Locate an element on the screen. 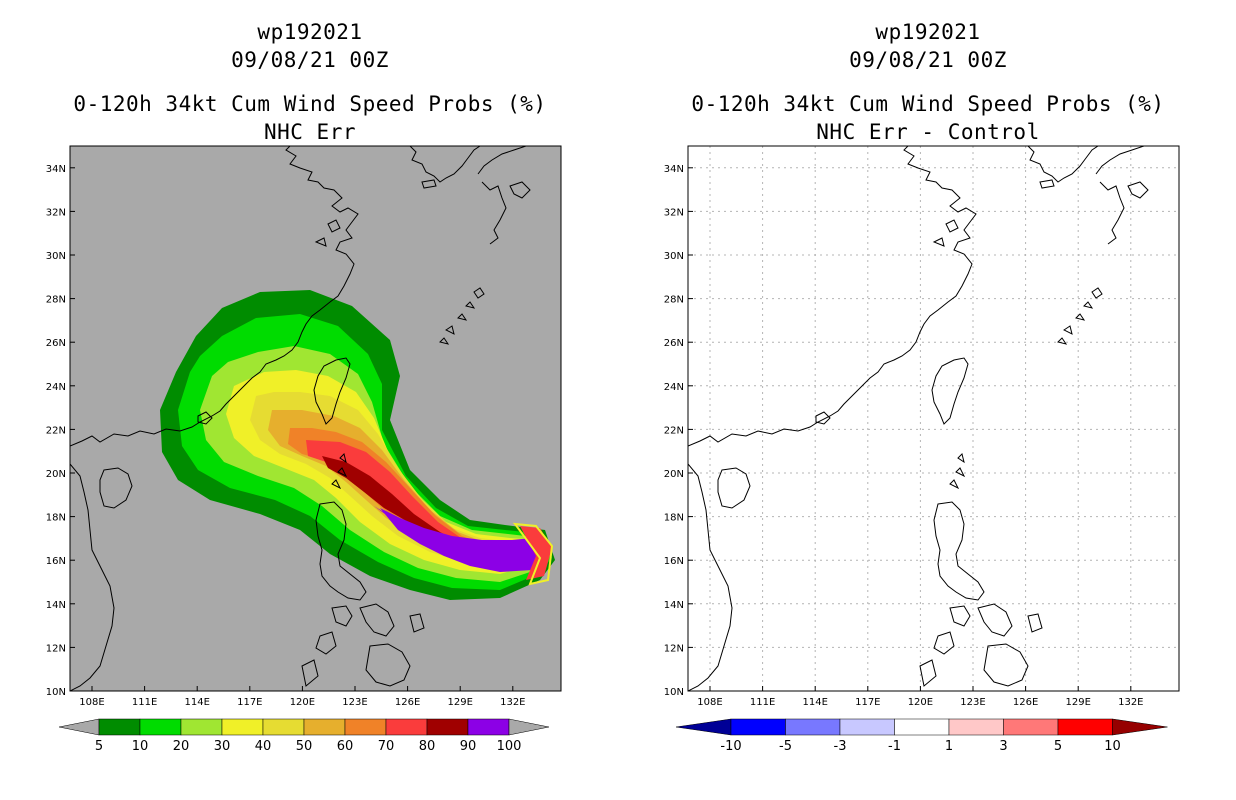  lon-tick-label: 114E is located at coordinates (814, 702).